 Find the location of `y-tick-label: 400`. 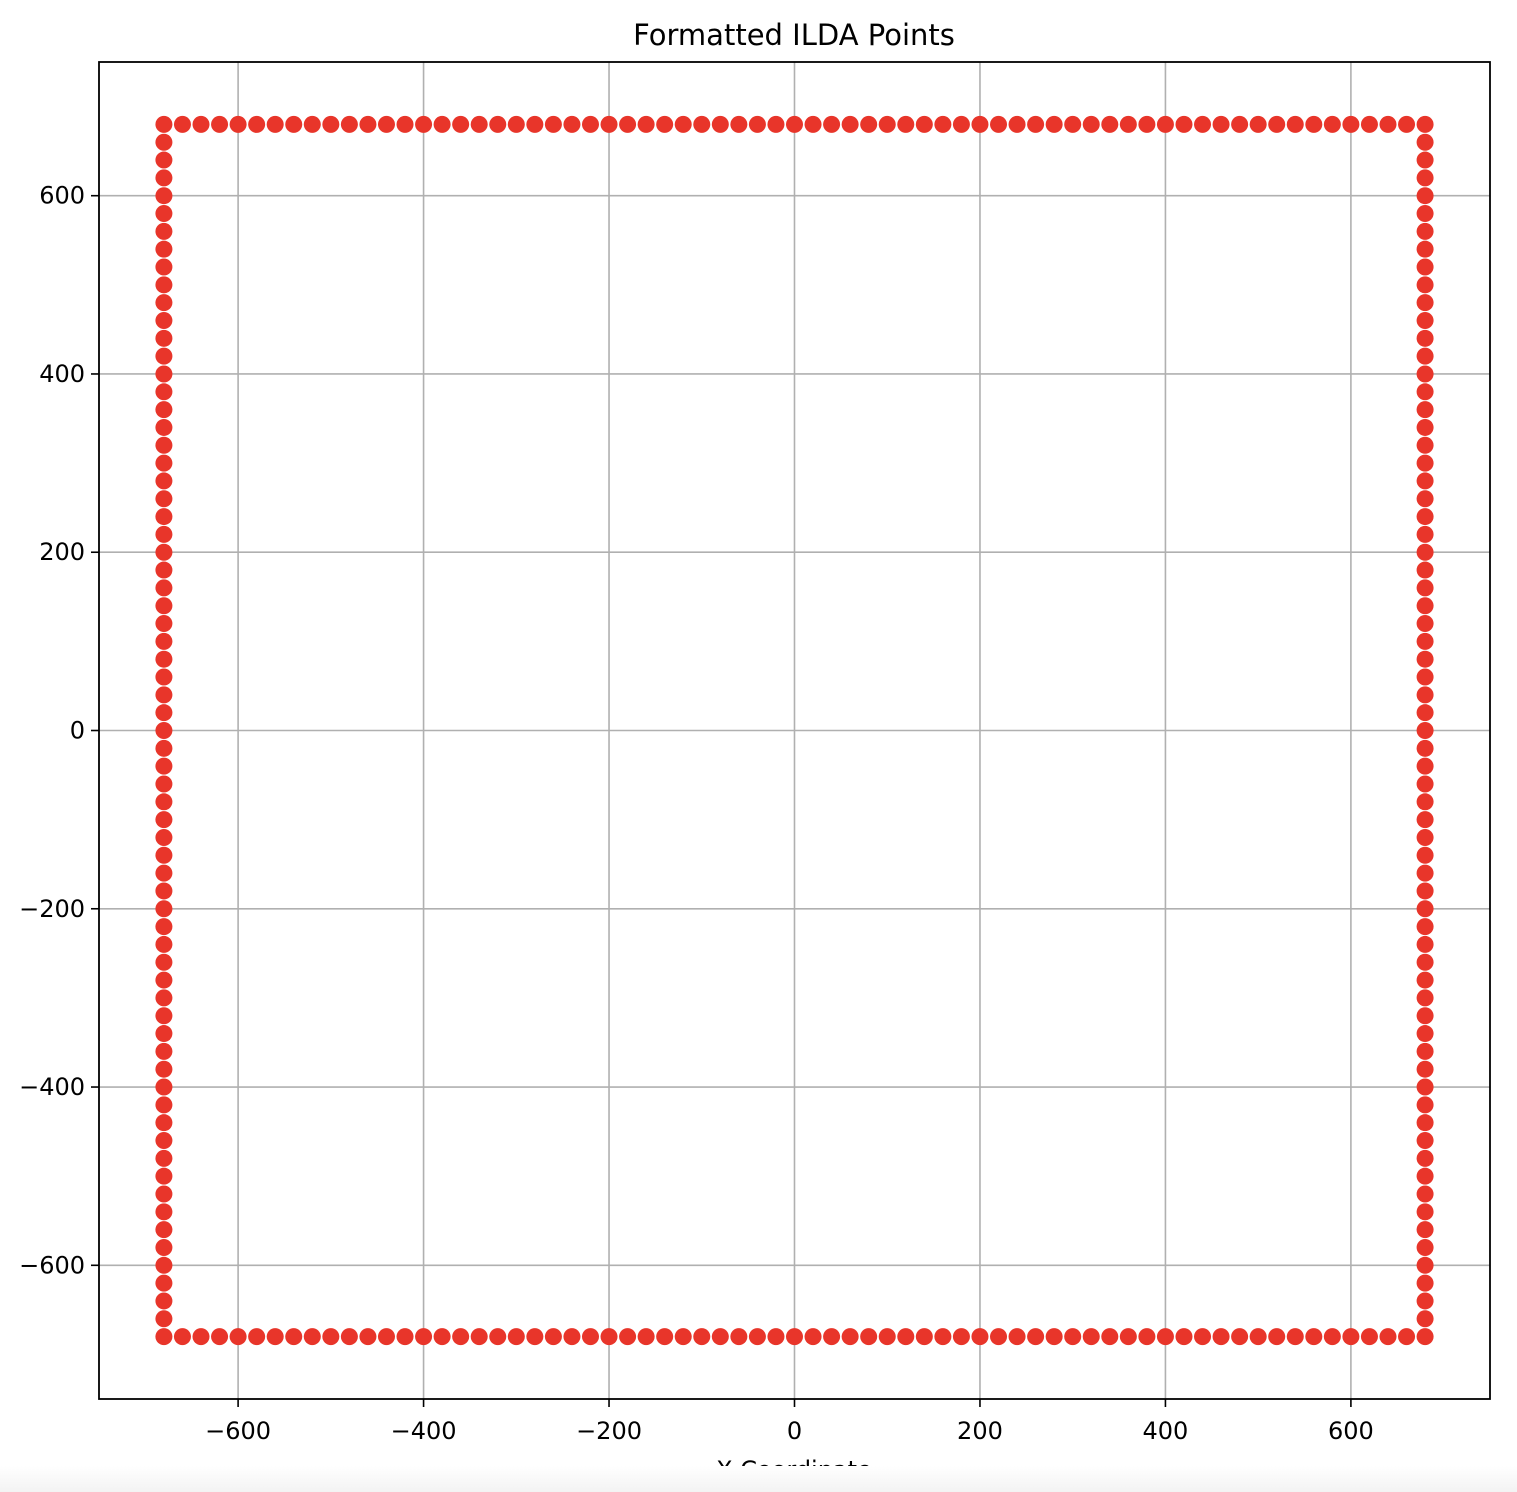

y-tick-label: 400 is located at coordinates (62, 374).